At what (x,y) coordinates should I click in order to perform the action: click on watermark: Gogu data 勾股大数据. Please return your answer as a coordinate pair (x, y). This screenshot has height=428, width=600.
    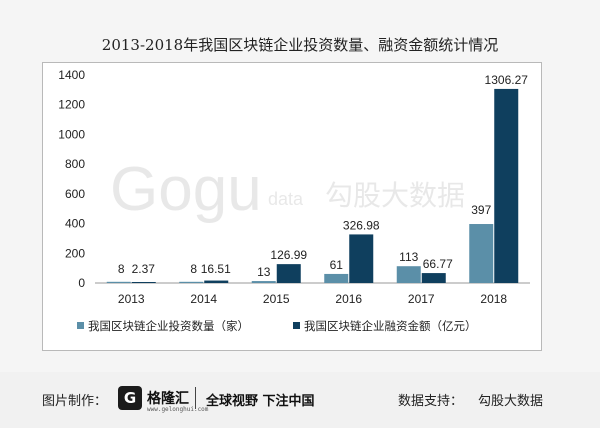
    Looking at the image, I should click on (287, 189).